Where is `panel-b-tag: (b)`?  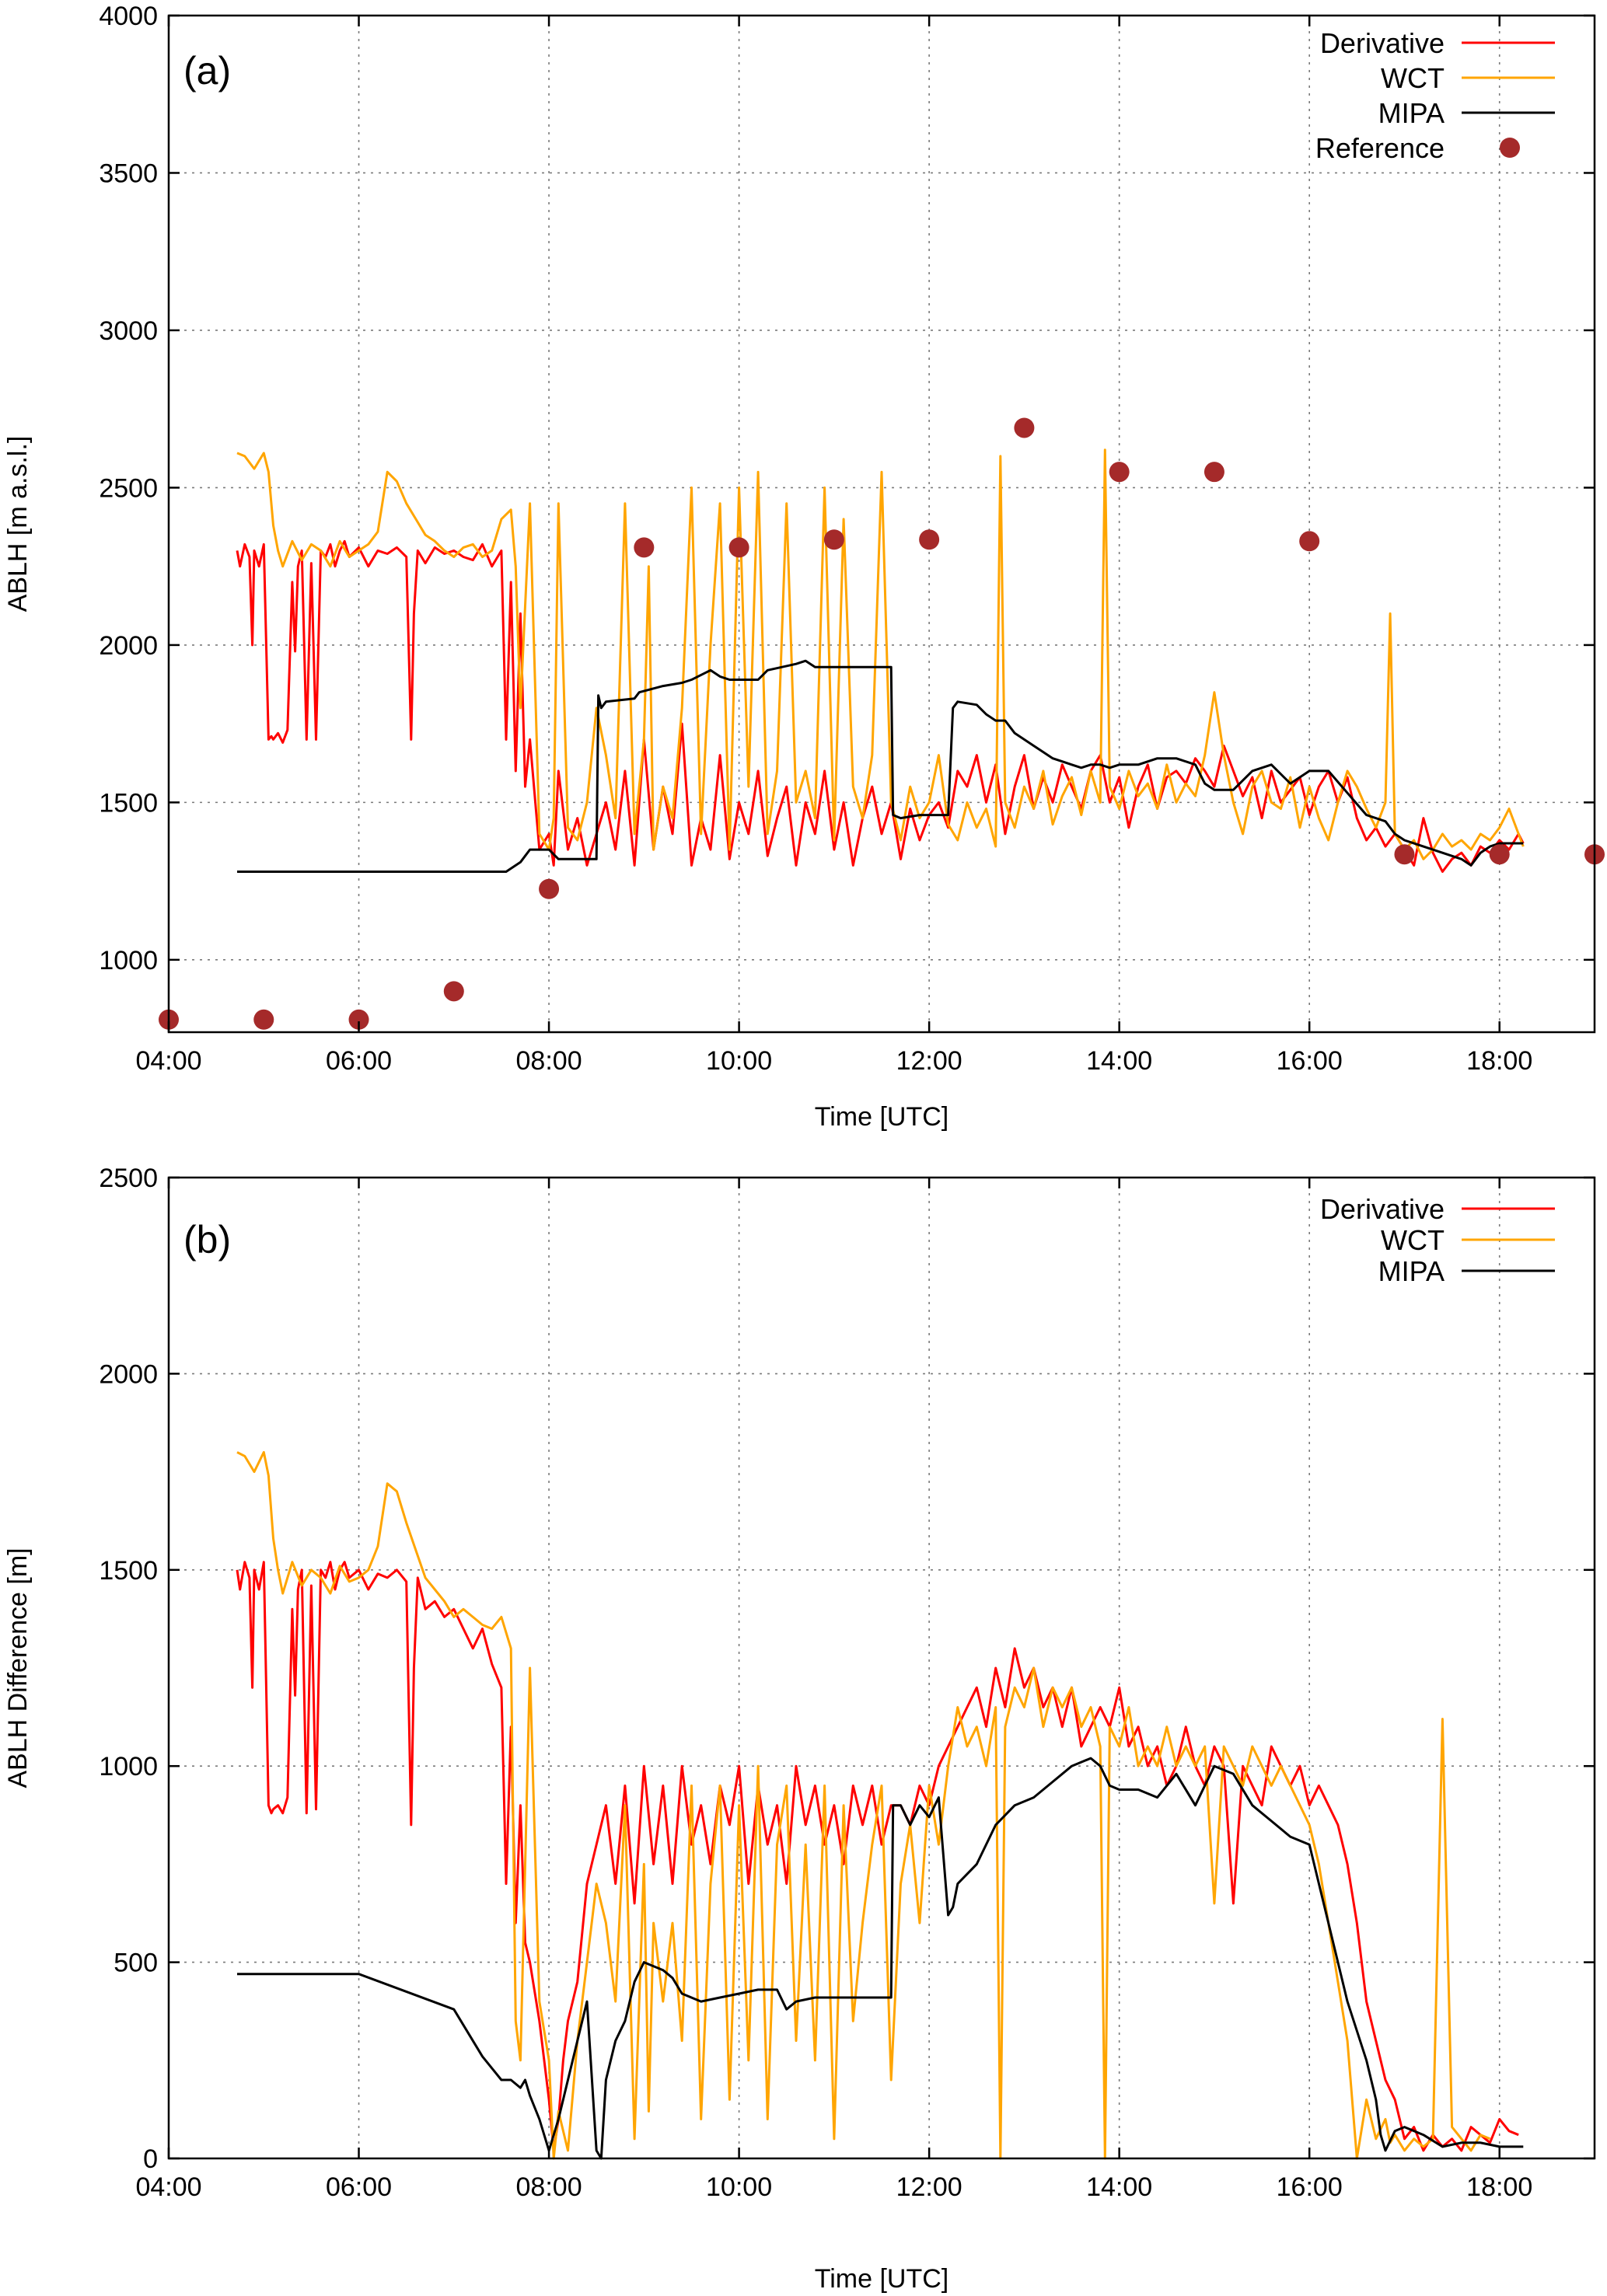
panel-b-tag: (b) is located at coordinates (207, 1240).